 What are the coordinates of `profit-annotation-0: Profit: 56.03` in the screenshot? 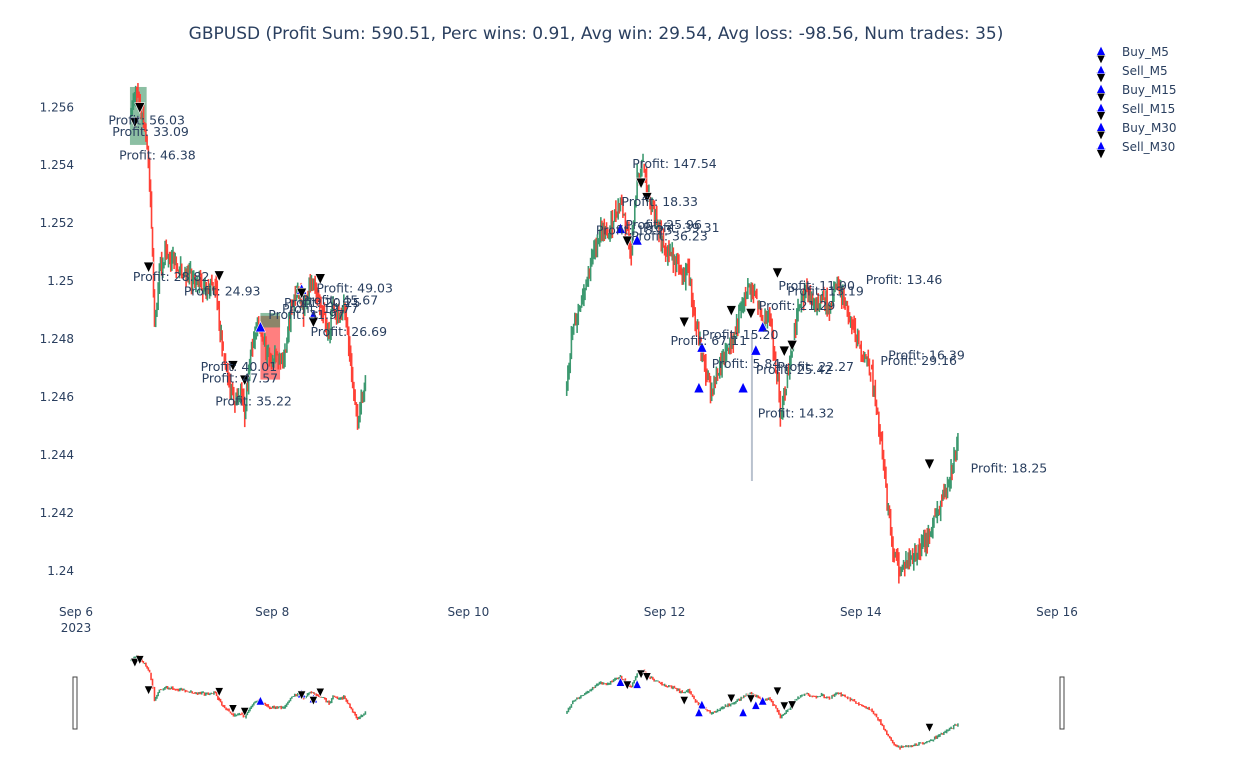 It's located at (146, 120).